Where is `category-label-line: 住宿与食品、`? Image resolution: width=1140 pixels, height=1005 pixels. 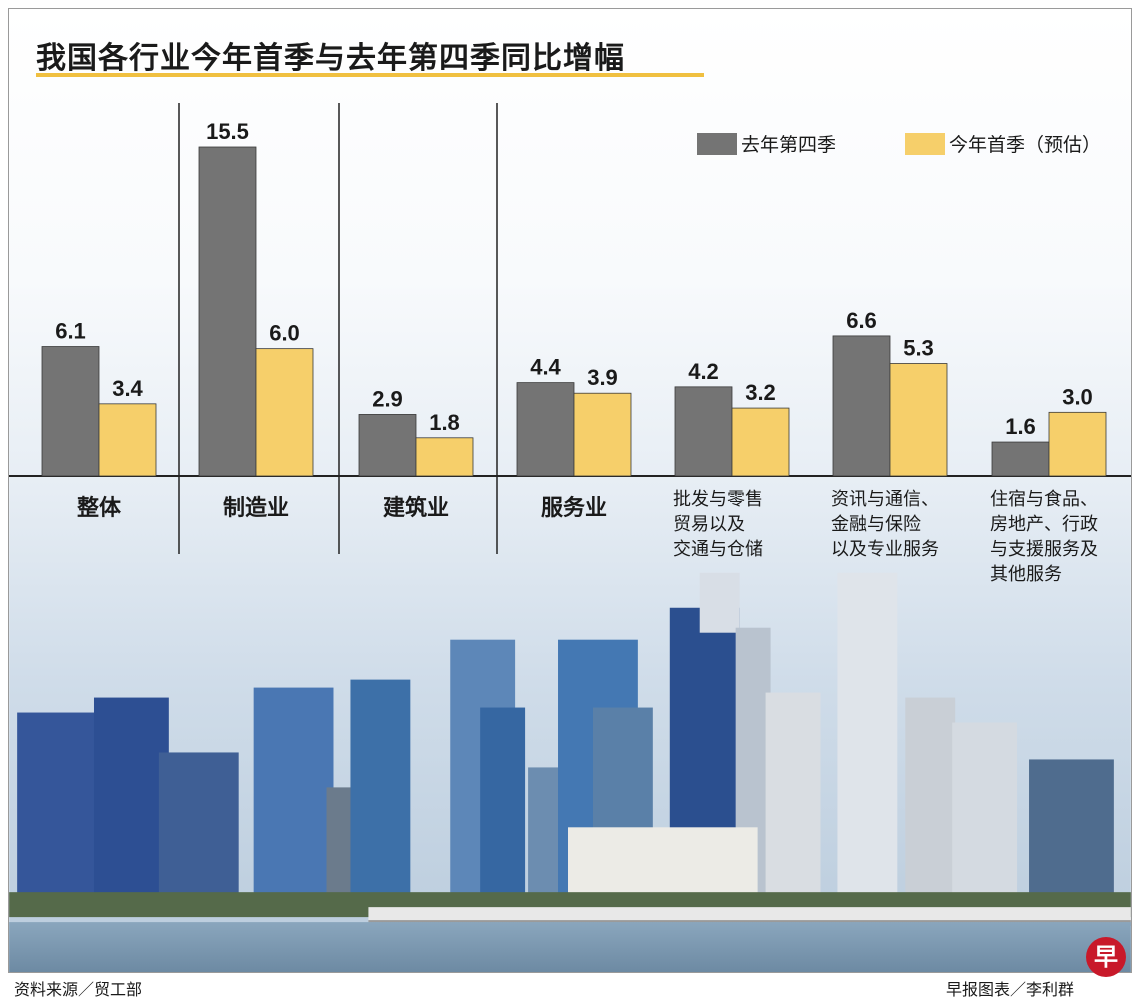 category-label-line: 住宿与食品、 is located at coordinates (1044, 499).